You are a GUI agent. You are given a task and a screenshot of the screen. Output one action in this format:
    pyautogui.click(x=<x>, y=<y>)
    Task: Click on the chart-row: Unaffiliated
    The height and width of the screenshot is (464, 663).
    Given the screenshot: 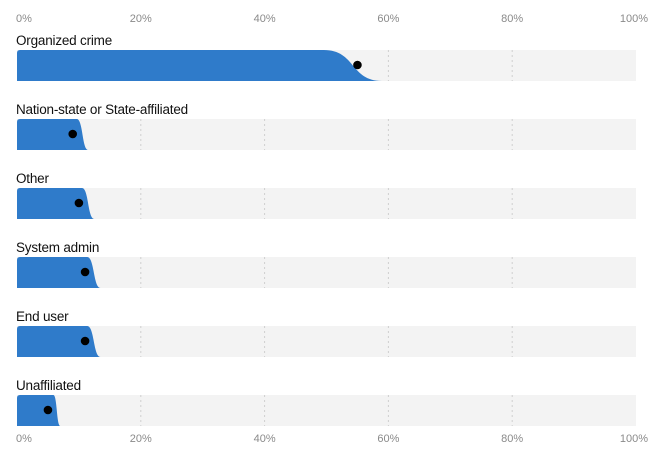 What is the action you would take?
    pyautogui.click(x=326, y=402)
    